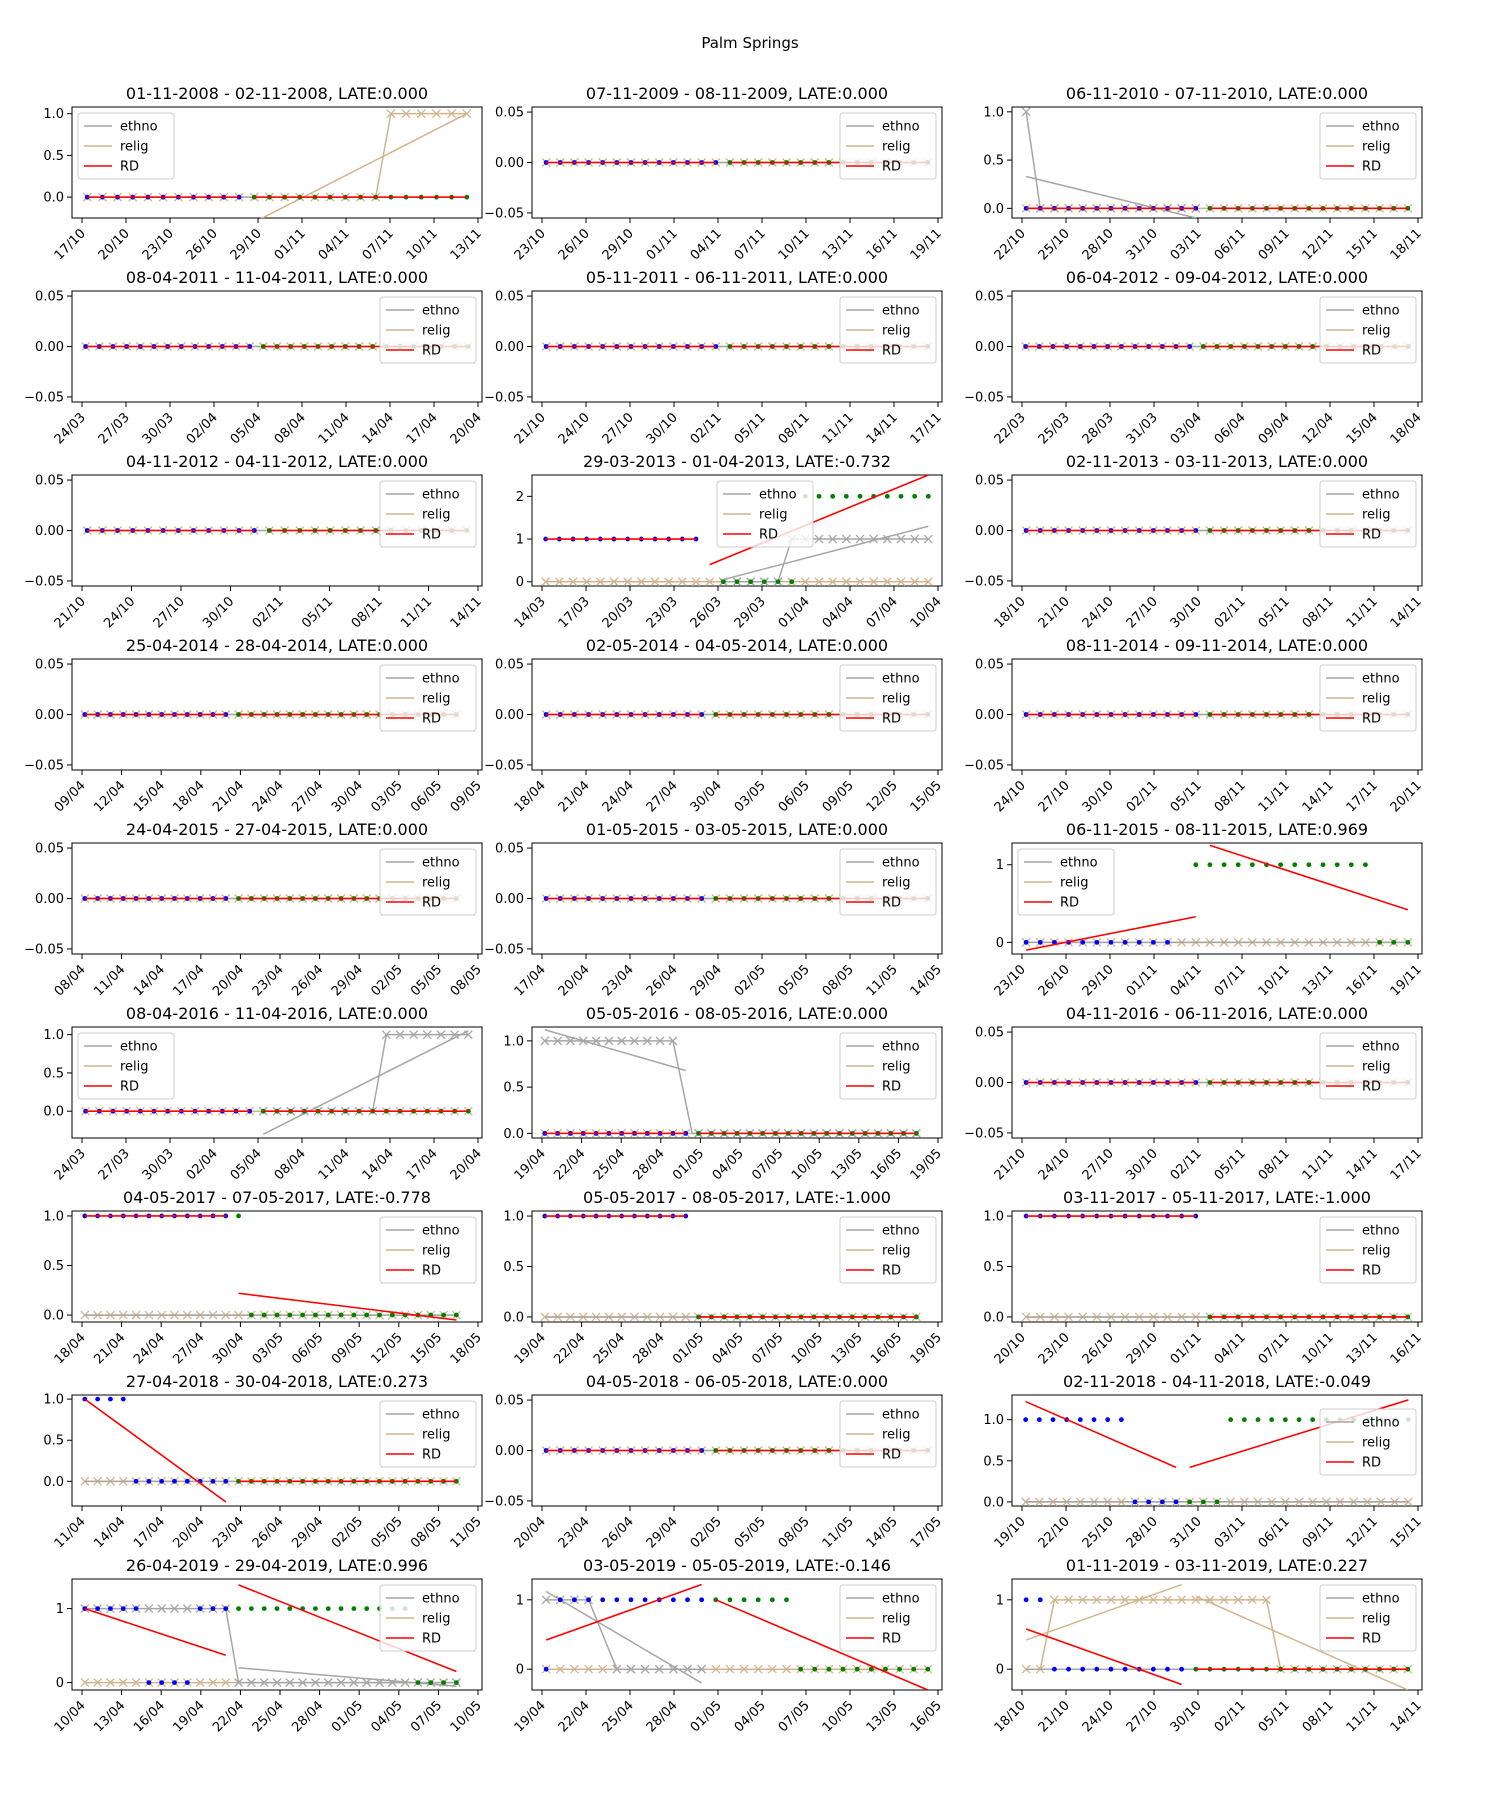 The height and width of the screenshot is (1800, 1500). I want to click on x-tick-label: 07/05, so click(794, 1716).